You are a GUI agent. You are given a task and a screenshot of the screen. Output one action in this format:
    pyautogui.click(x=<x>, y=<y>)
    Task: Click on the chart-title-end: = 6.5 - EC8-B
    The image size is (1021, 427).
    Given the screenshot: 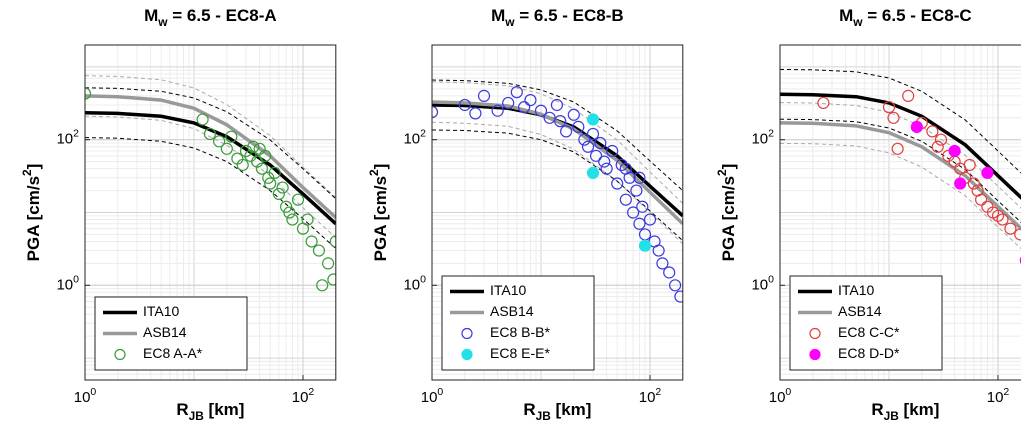 What is the action you would take?
    pyautogui.click(x=569, y=15)
    